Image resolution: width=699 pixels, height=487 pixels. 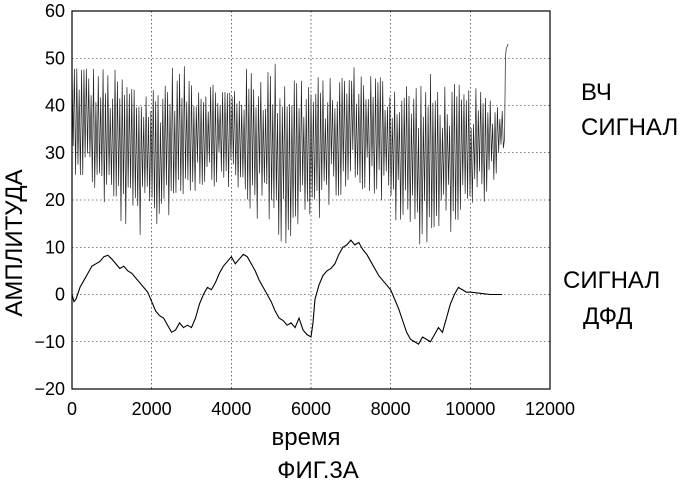 I want to click on annotation-rf-line1: ВЧ, so click(x=596, y=92).